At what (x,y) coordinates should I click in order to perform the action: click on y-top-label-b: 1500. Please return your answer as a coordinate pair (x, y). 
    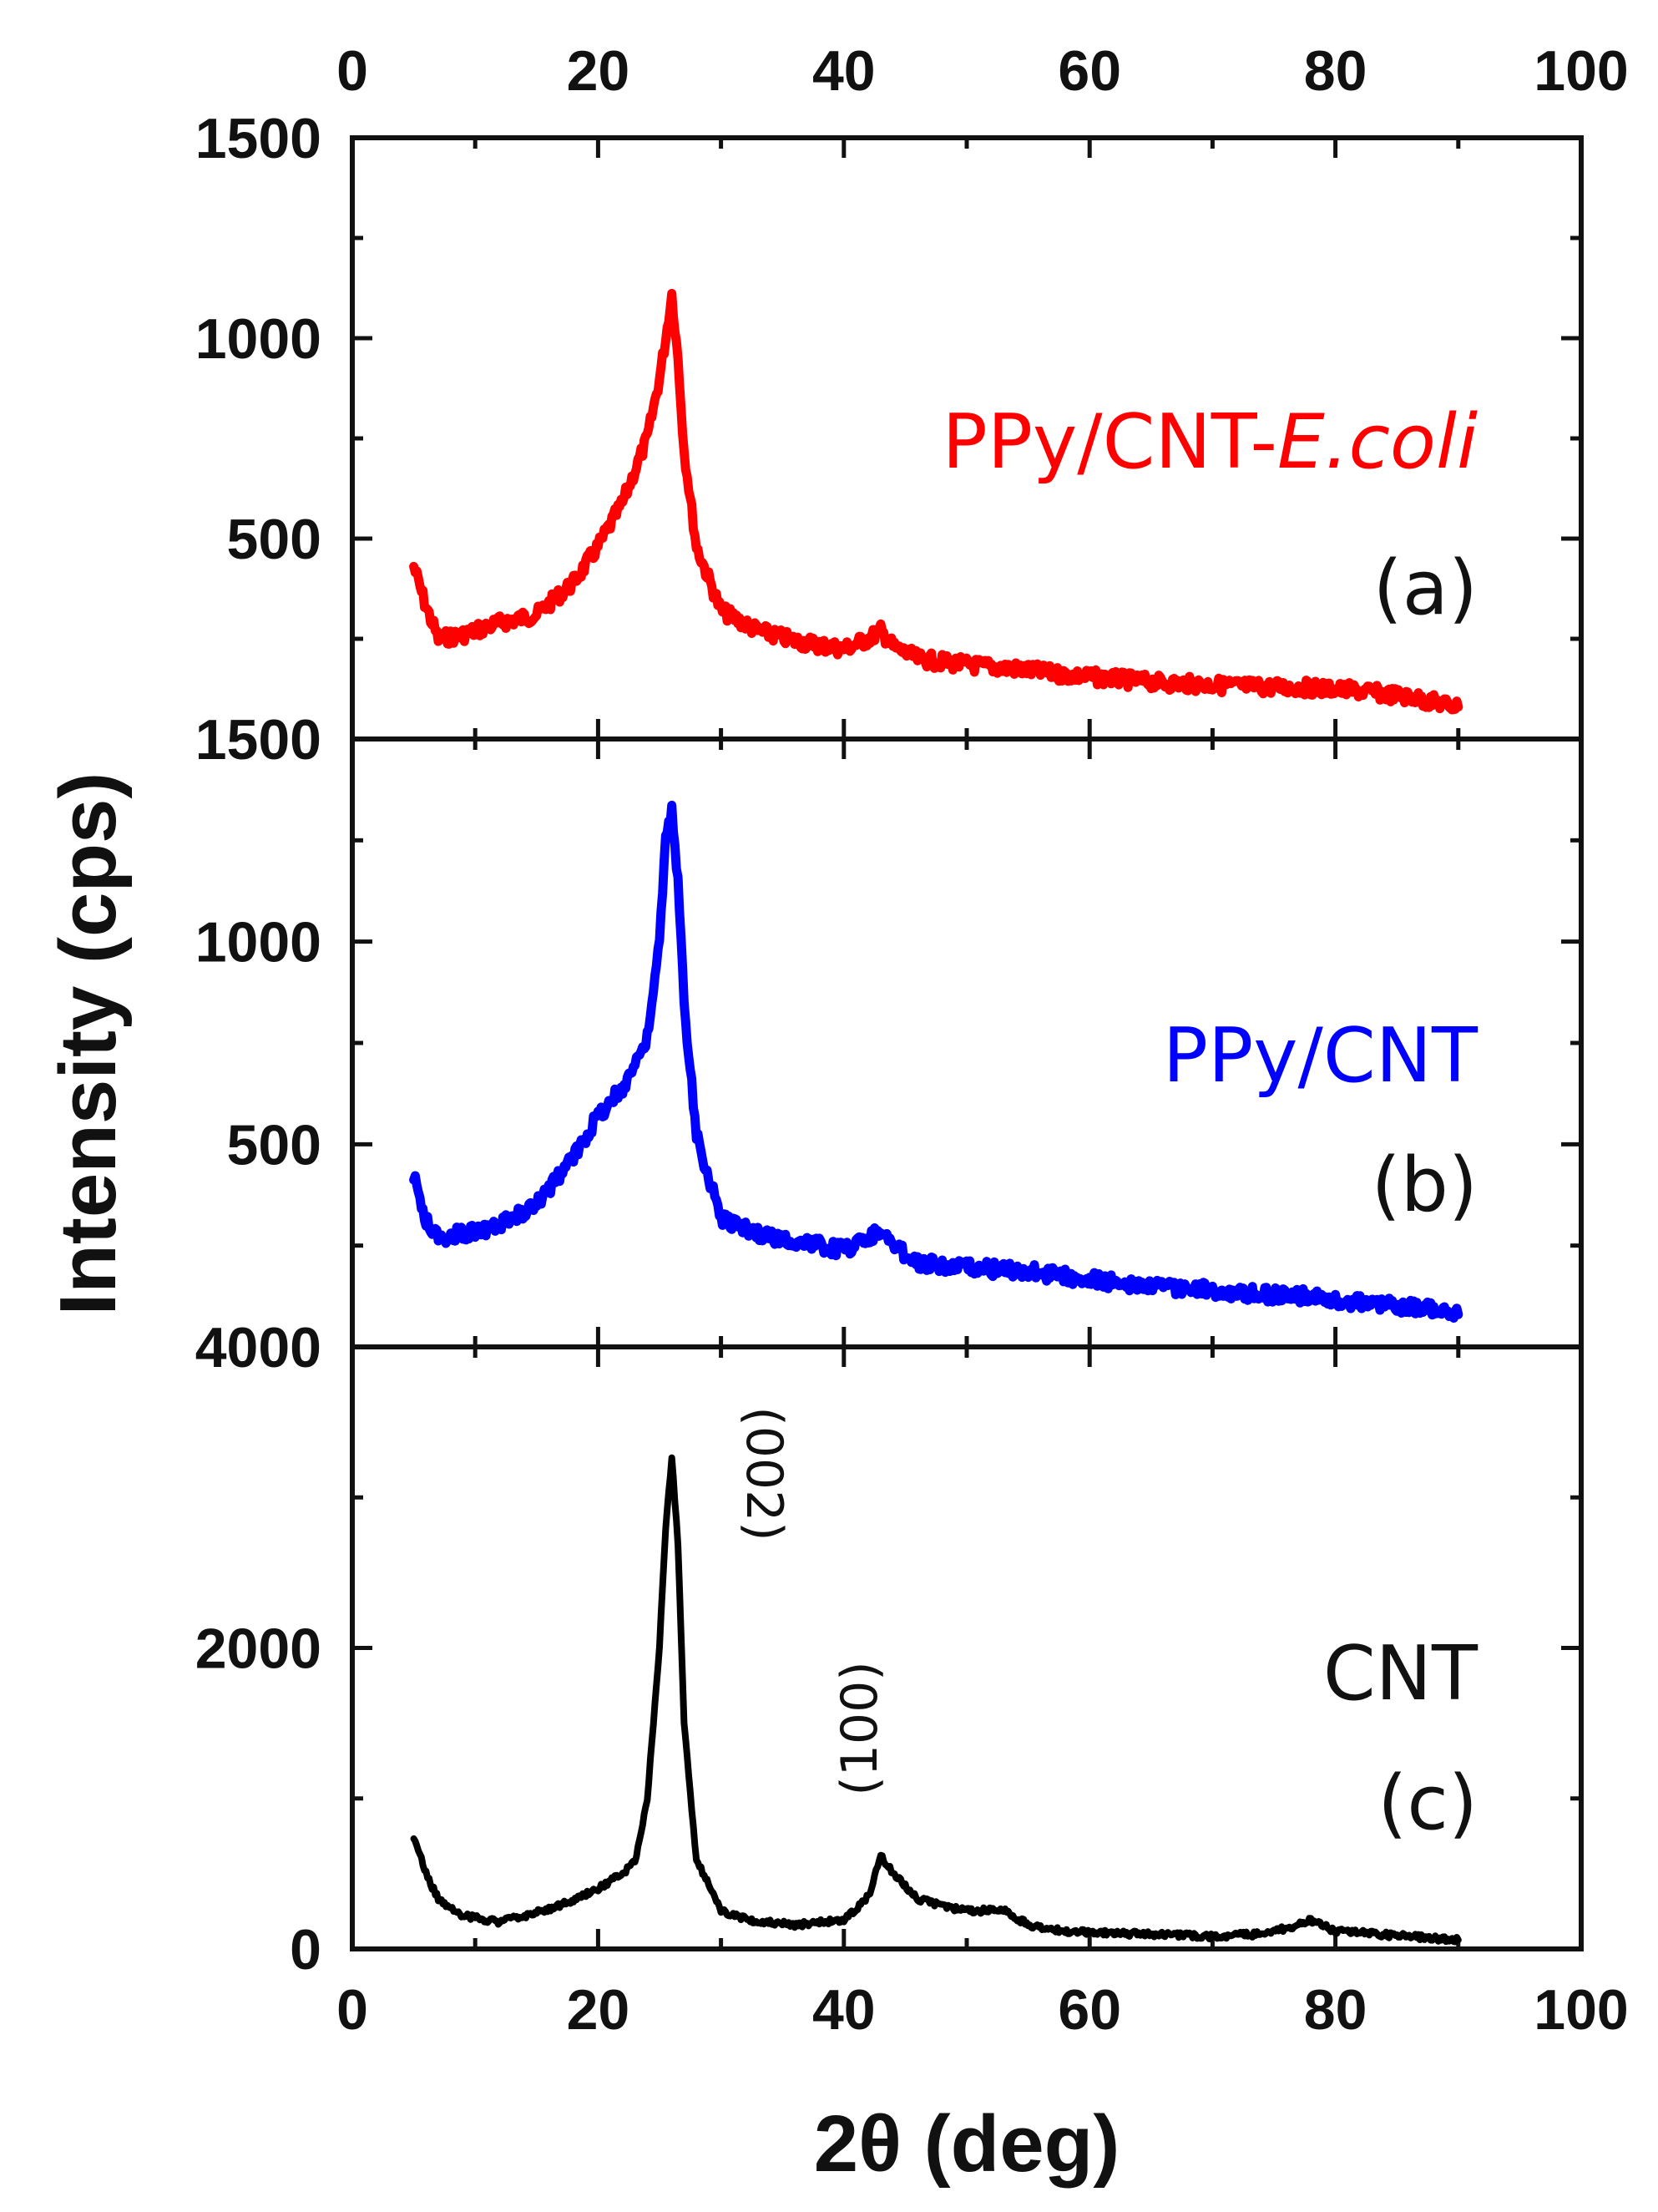
    Looking at the image, I should click on (258, 740).